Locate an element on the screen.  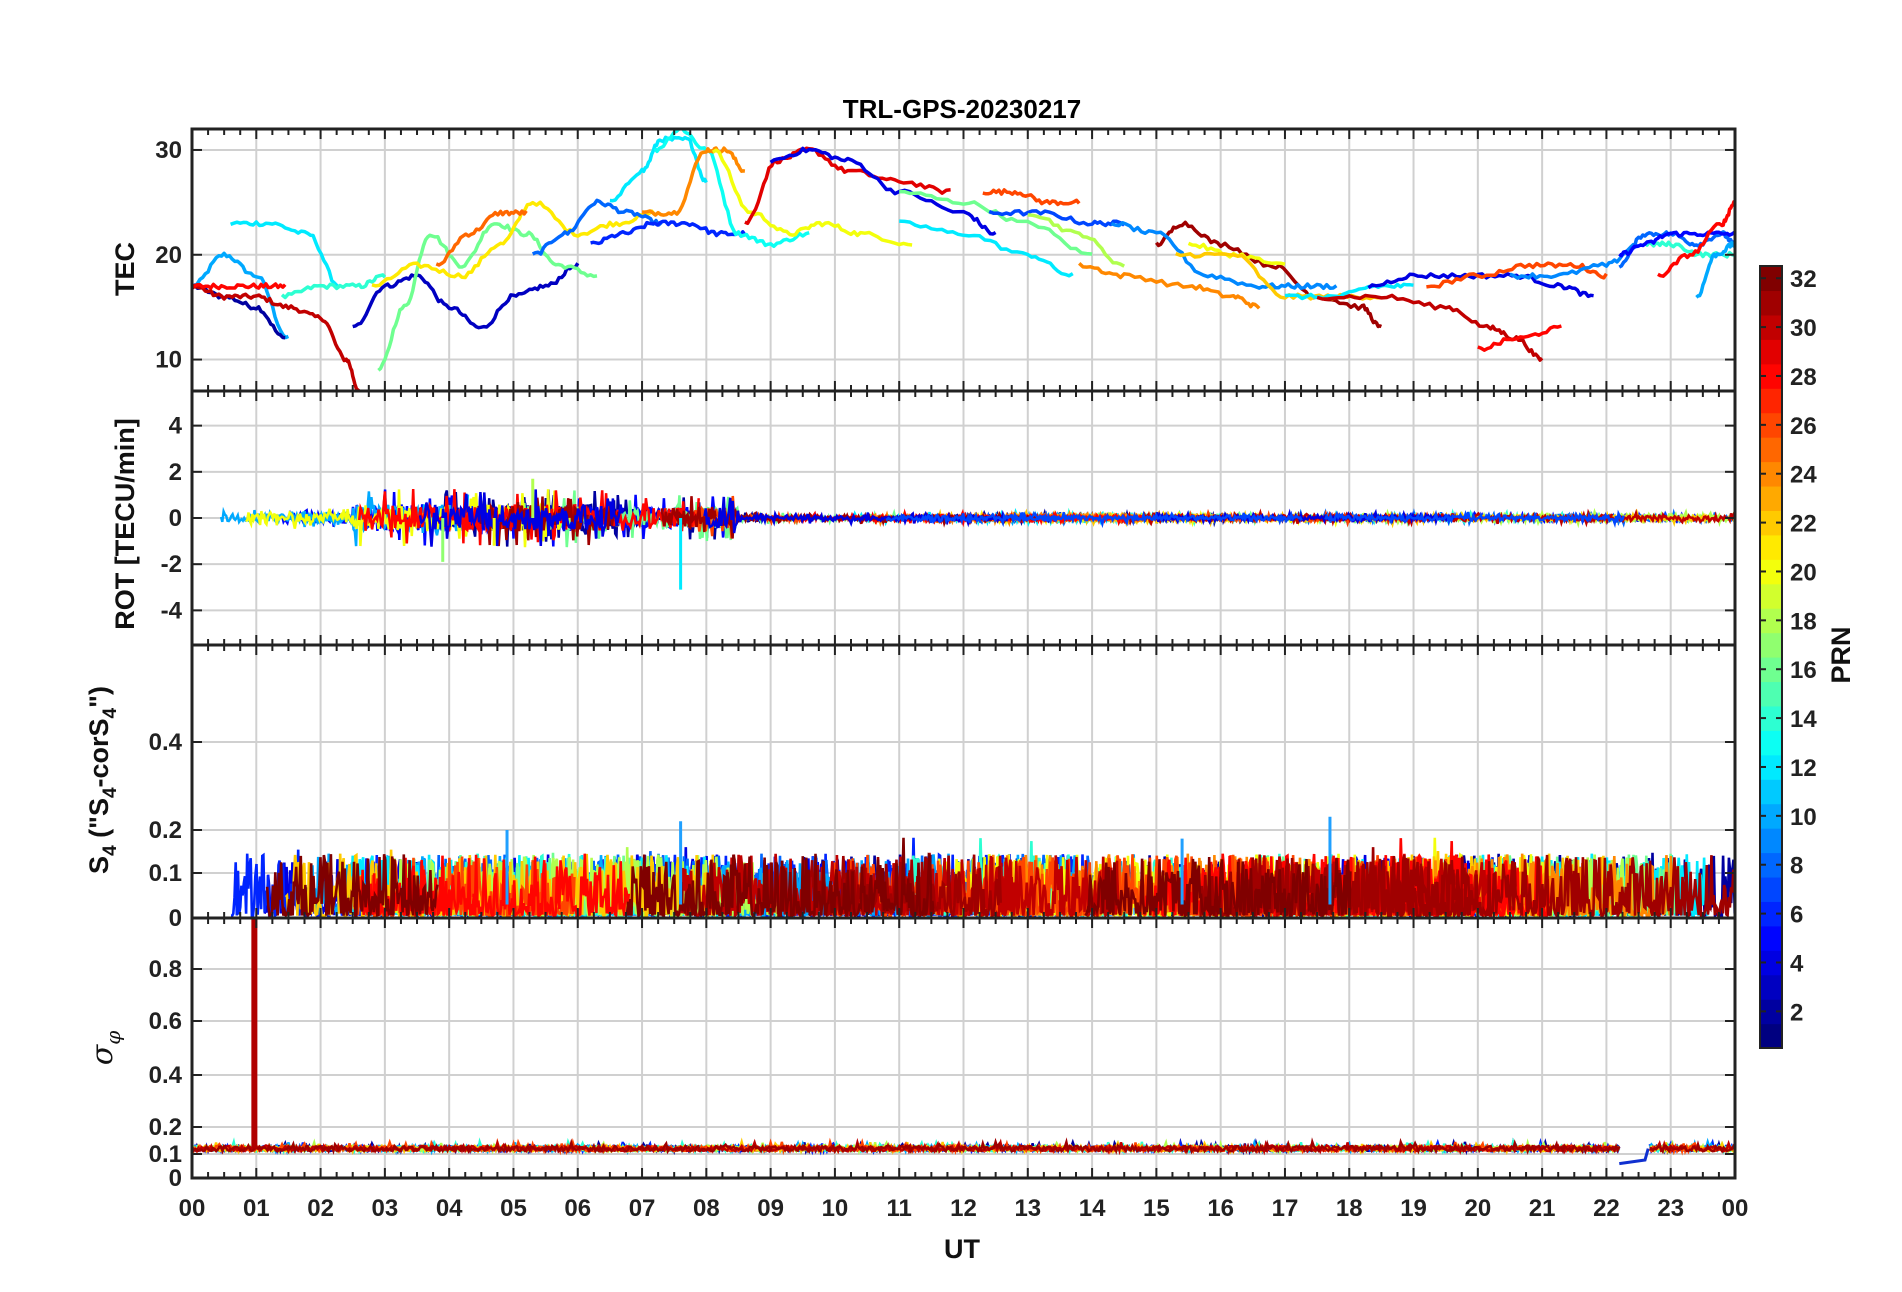
rot-axis-label: ROT [TECU/min] is located at coordinates (125, 523).